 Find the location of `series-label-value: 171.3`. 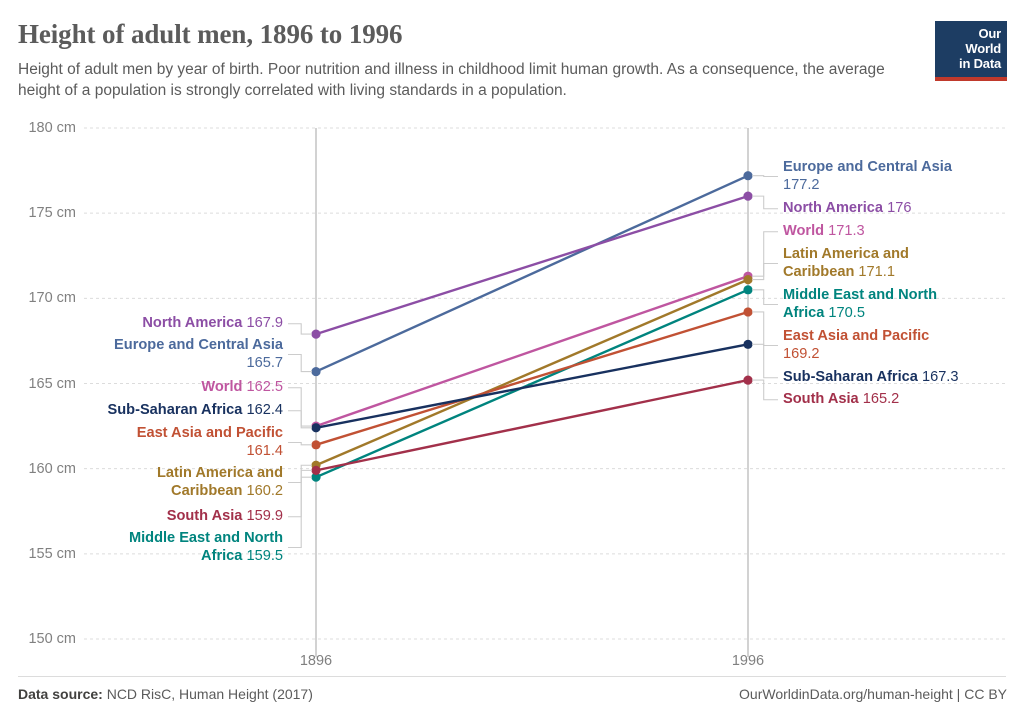

series-label-value: 171.3 is located at coordinates (844, 231).